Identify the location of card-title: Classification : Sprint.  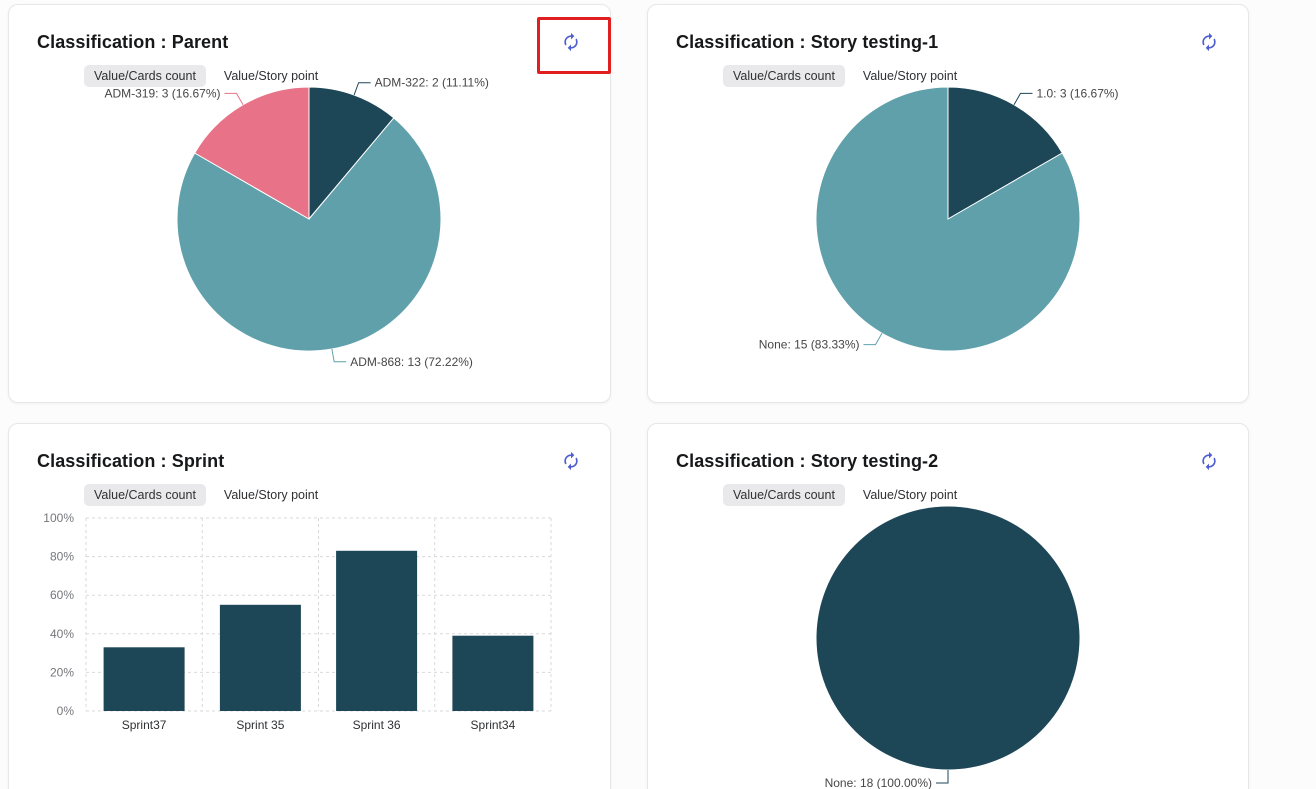
(131, 461).